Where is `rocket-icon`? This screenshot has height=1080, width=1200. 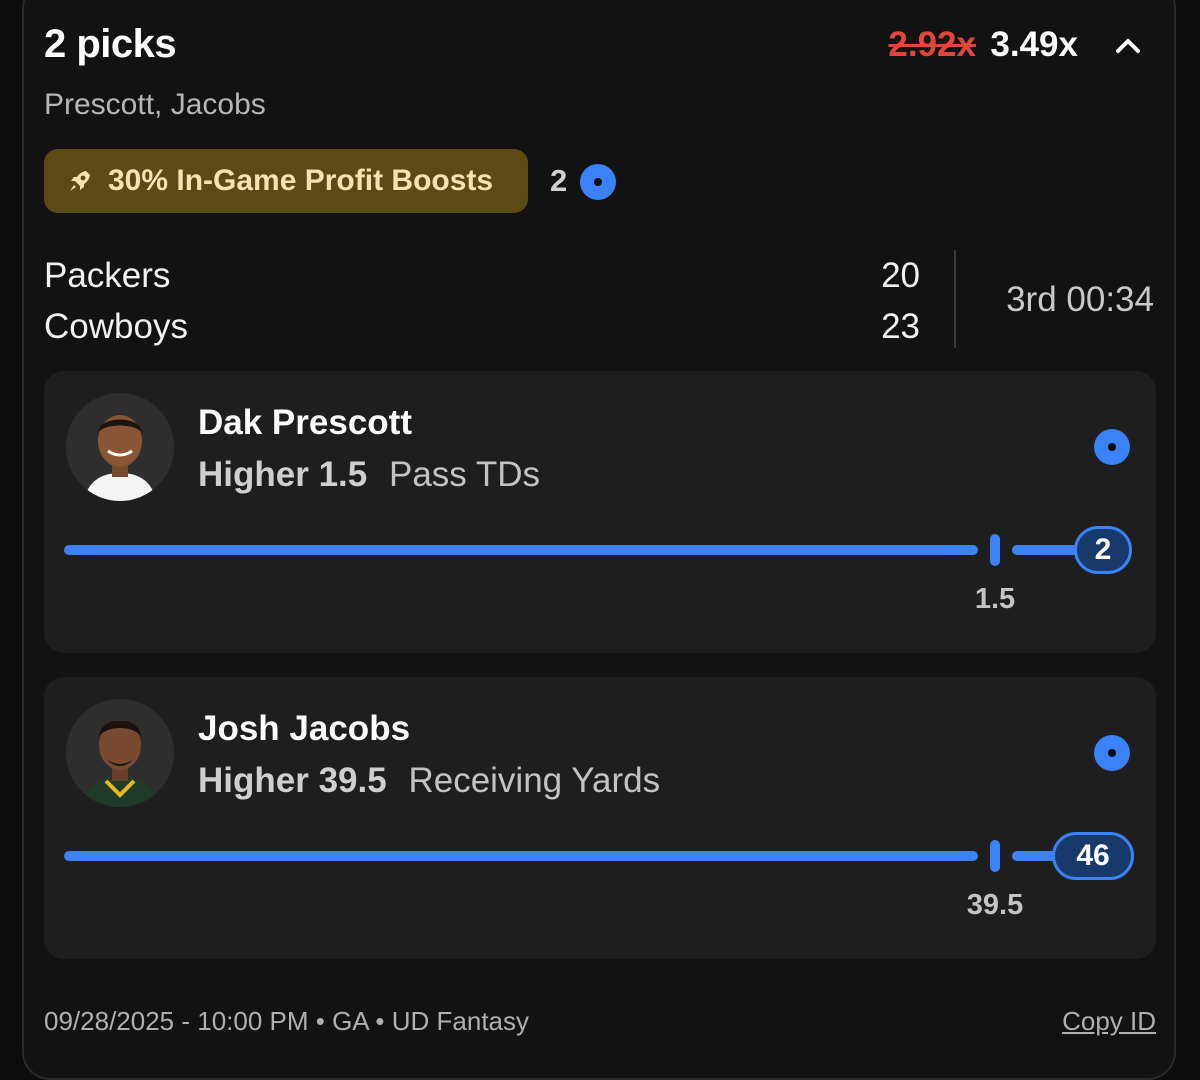 rocket-icon is located at coordinates (80, 181).